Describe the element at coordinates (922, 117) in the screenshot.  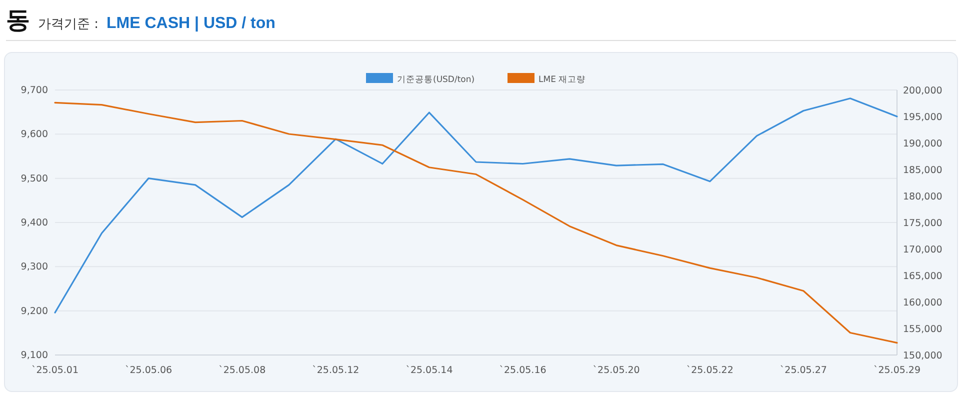
I see `y2-tick-label: 195,000` at that location.